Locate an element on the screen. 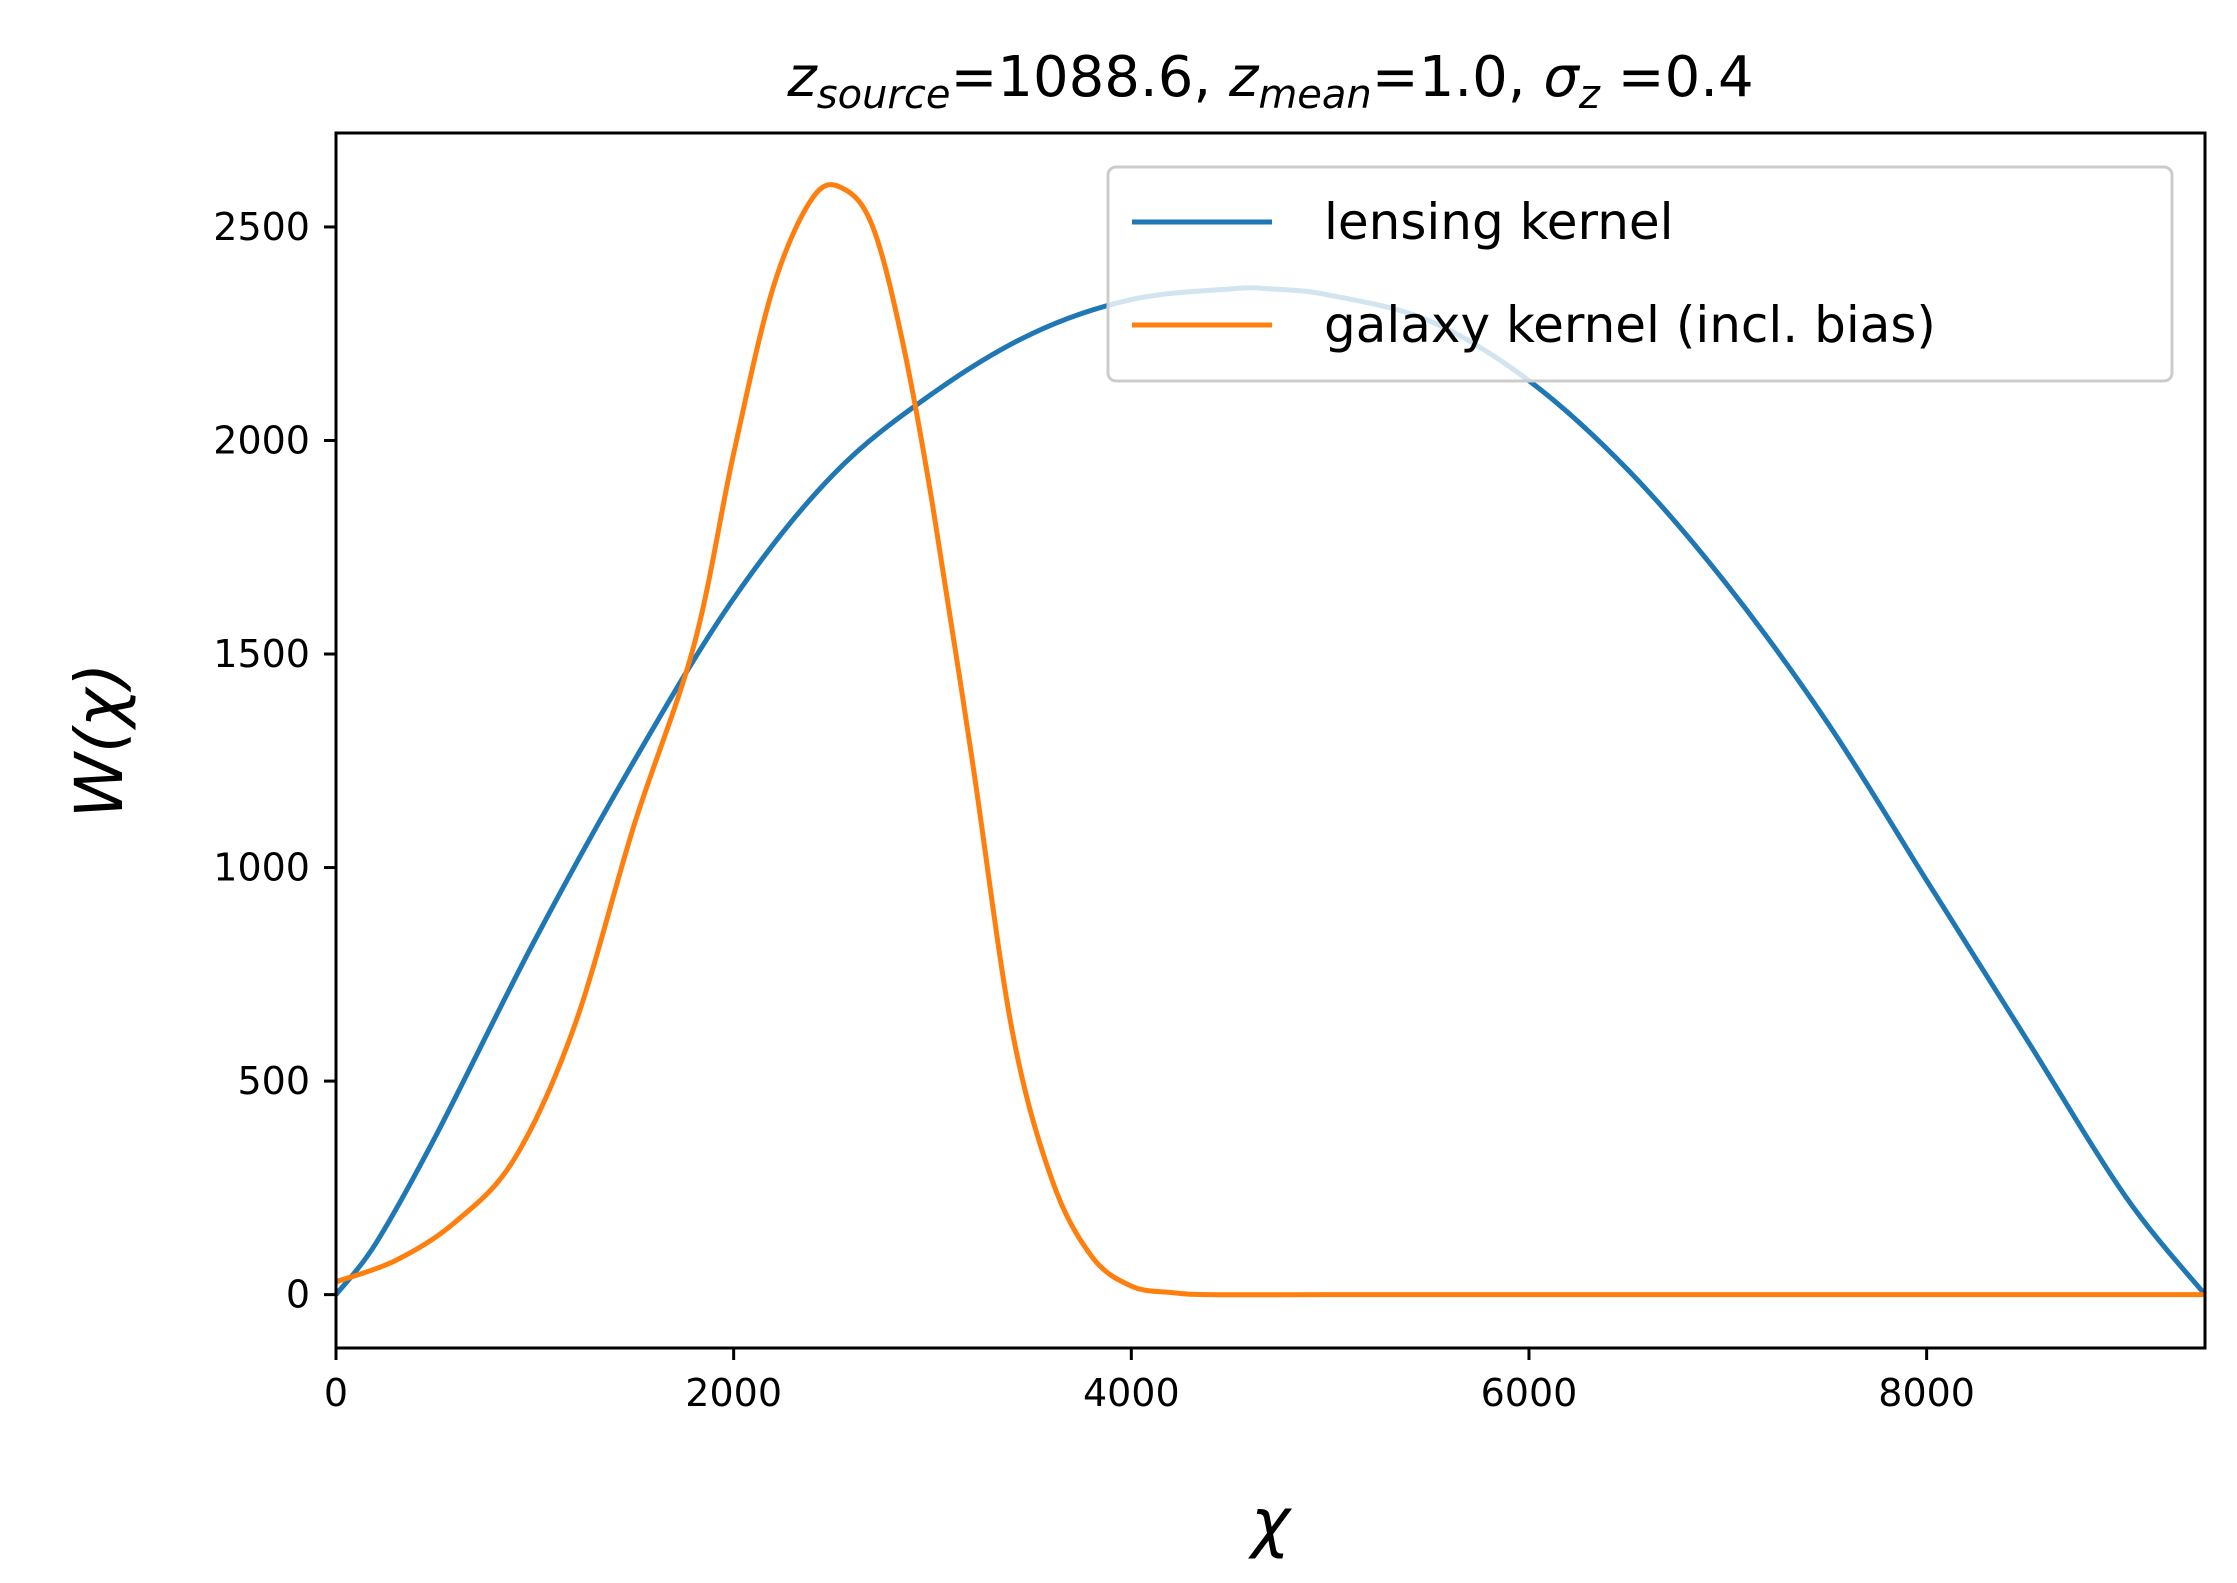 This screenshot has height=1583, width=2237. x-tick-label: 8000 is located at coordinates (1926, 1393).